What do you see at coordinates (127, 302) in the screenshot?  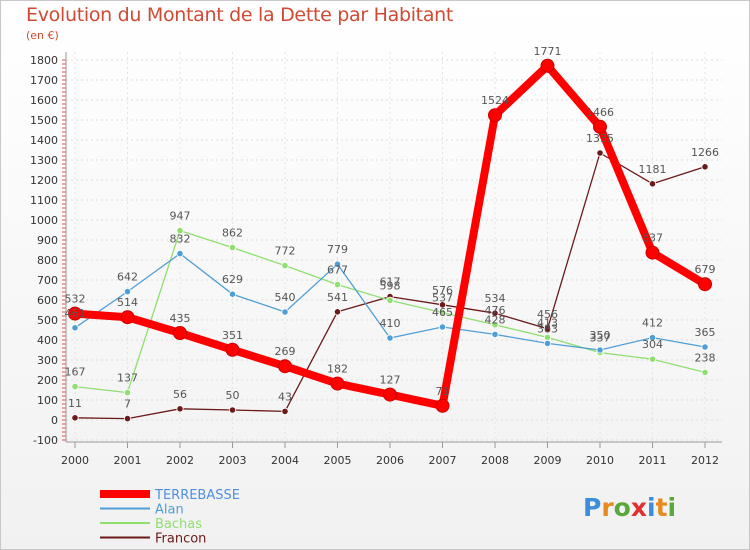 I see `data-label-terrebasse: 514` at bounding box center [127, 302].